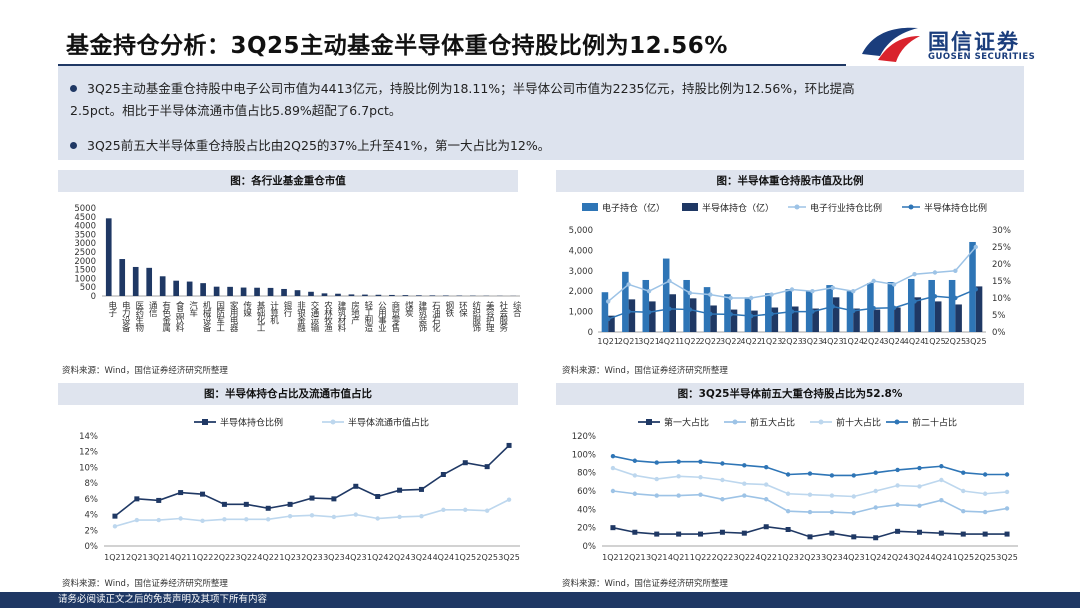 The image size is (1080, 608). What do you see at coordinates (686, 423) in the screenshot?
I see `legend-label: 第一大占比` at bounding box center [686, 423].